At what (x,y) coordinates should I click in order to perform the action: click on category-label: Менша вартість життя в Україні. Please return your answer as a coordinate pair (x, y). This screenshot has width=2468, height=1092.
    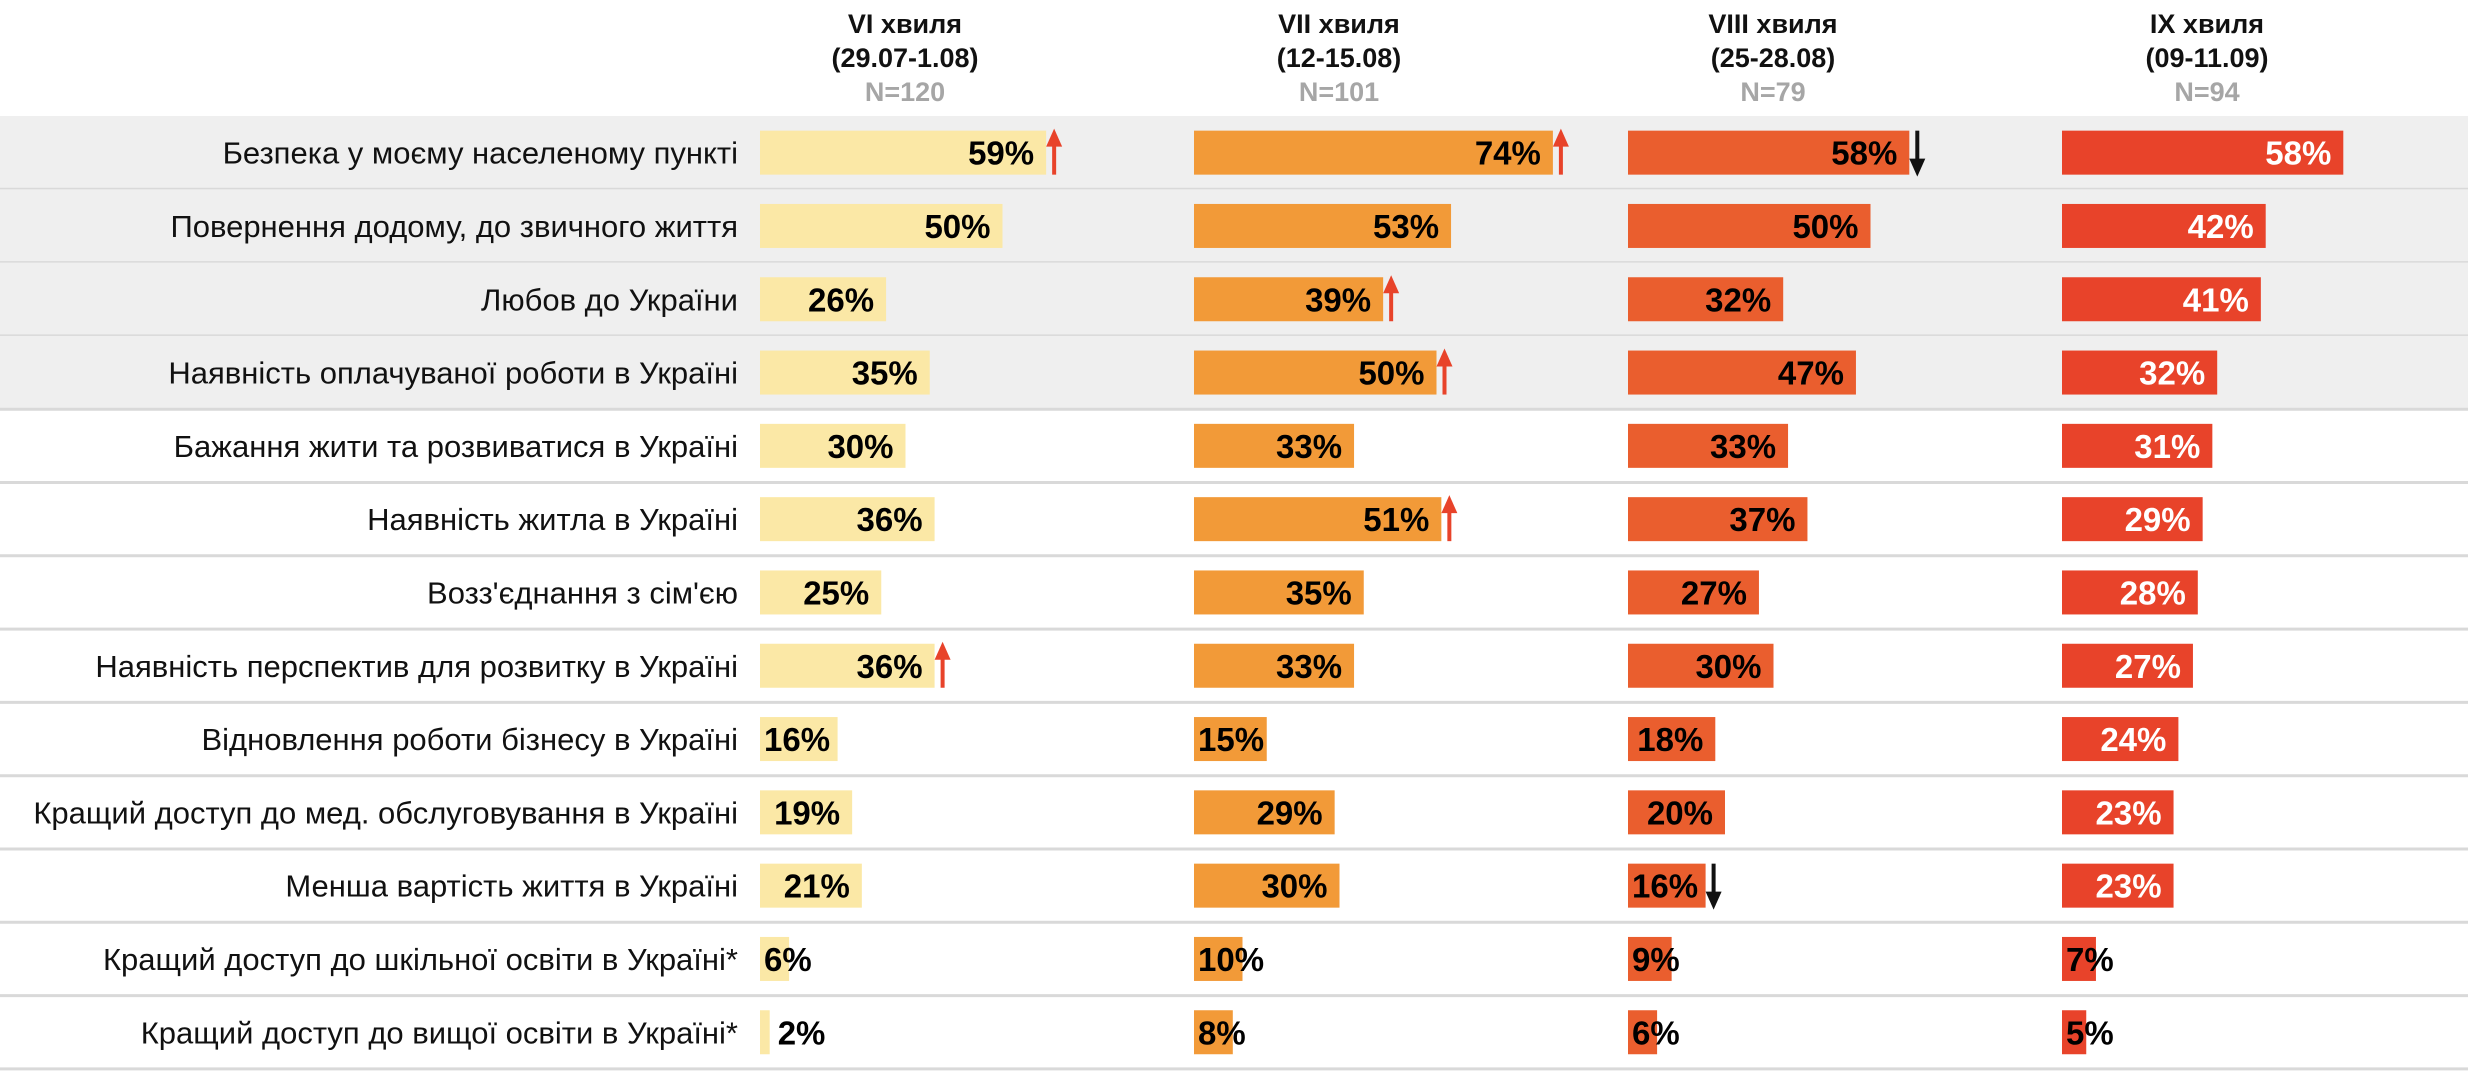
    Looking at the image, I should click on (511, 886).